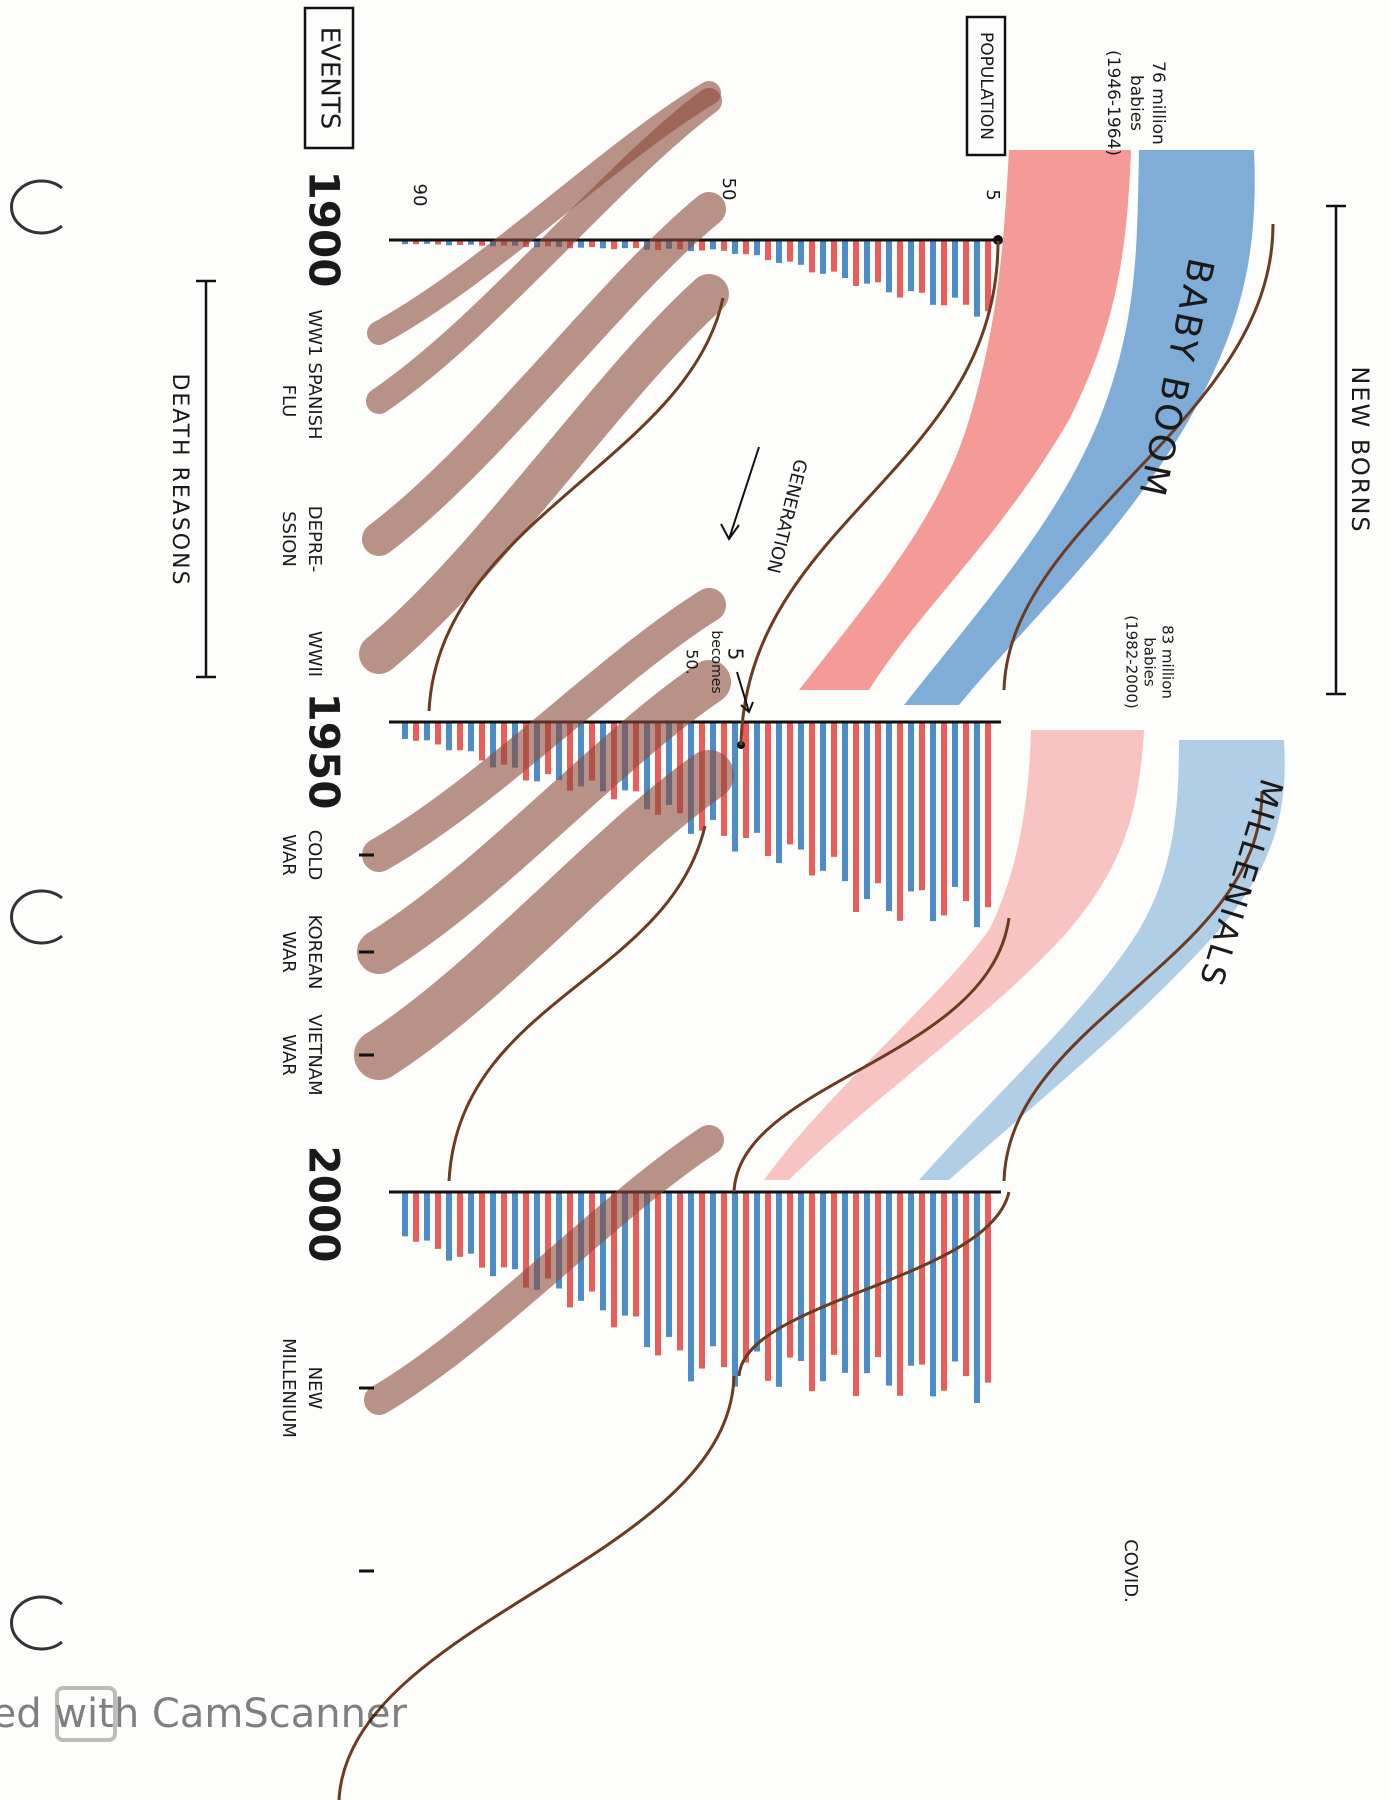 Image resolution: width=1389 pixels, height=1800 pixels. What do you see at coordinates (692, 661) in the screenshot?
I see `annotation: 50.` at bounding box center [692, 661].